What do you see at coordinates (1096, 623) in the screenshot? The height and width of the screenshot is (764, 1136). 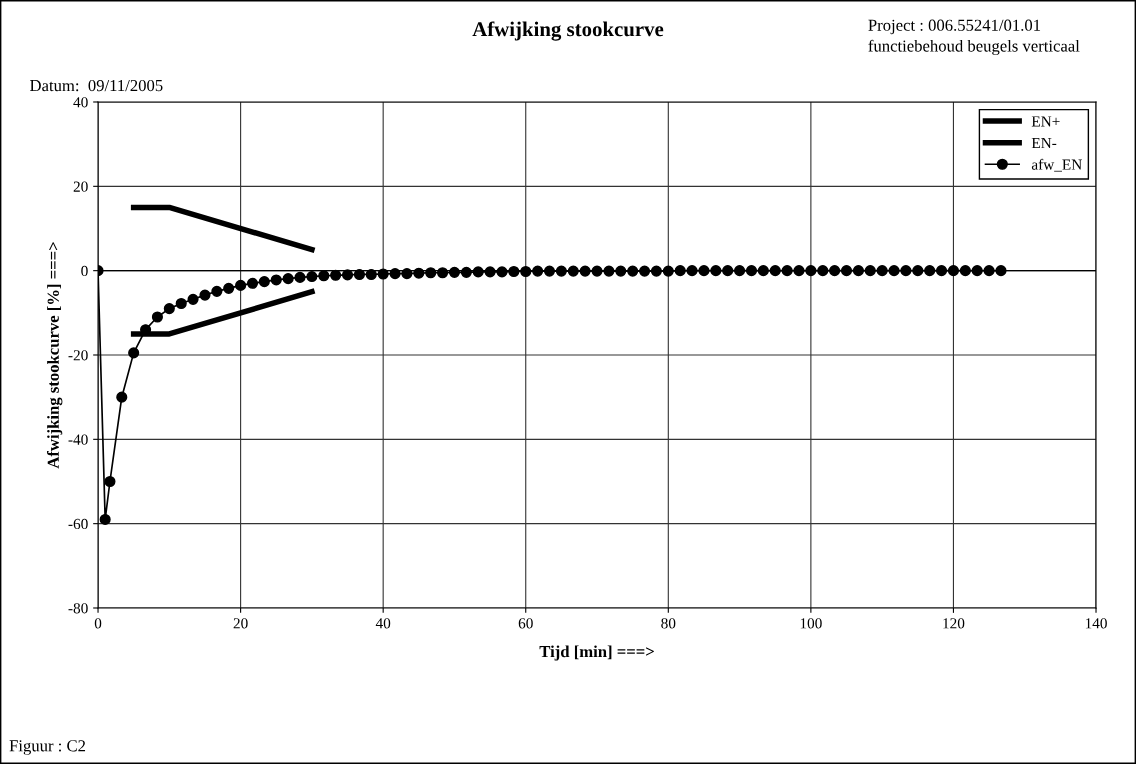 I see `x-tick-label: 140` at bounding box center [1096, 623].